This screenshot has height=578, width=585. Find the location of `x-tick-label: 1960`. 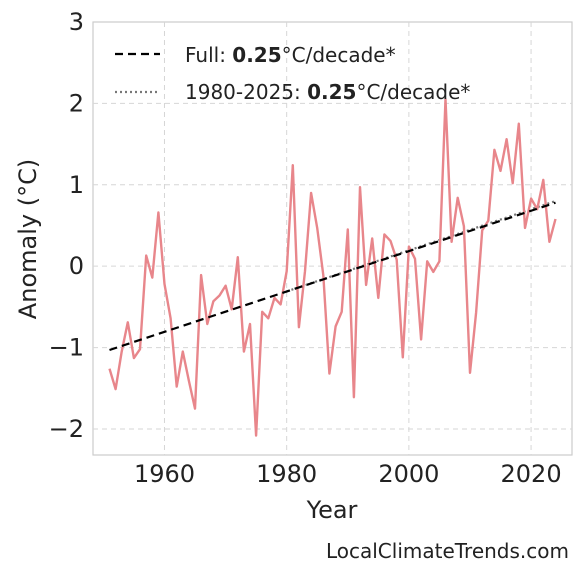

x-tick-label: 1960 is located at coordinates (164, 474).